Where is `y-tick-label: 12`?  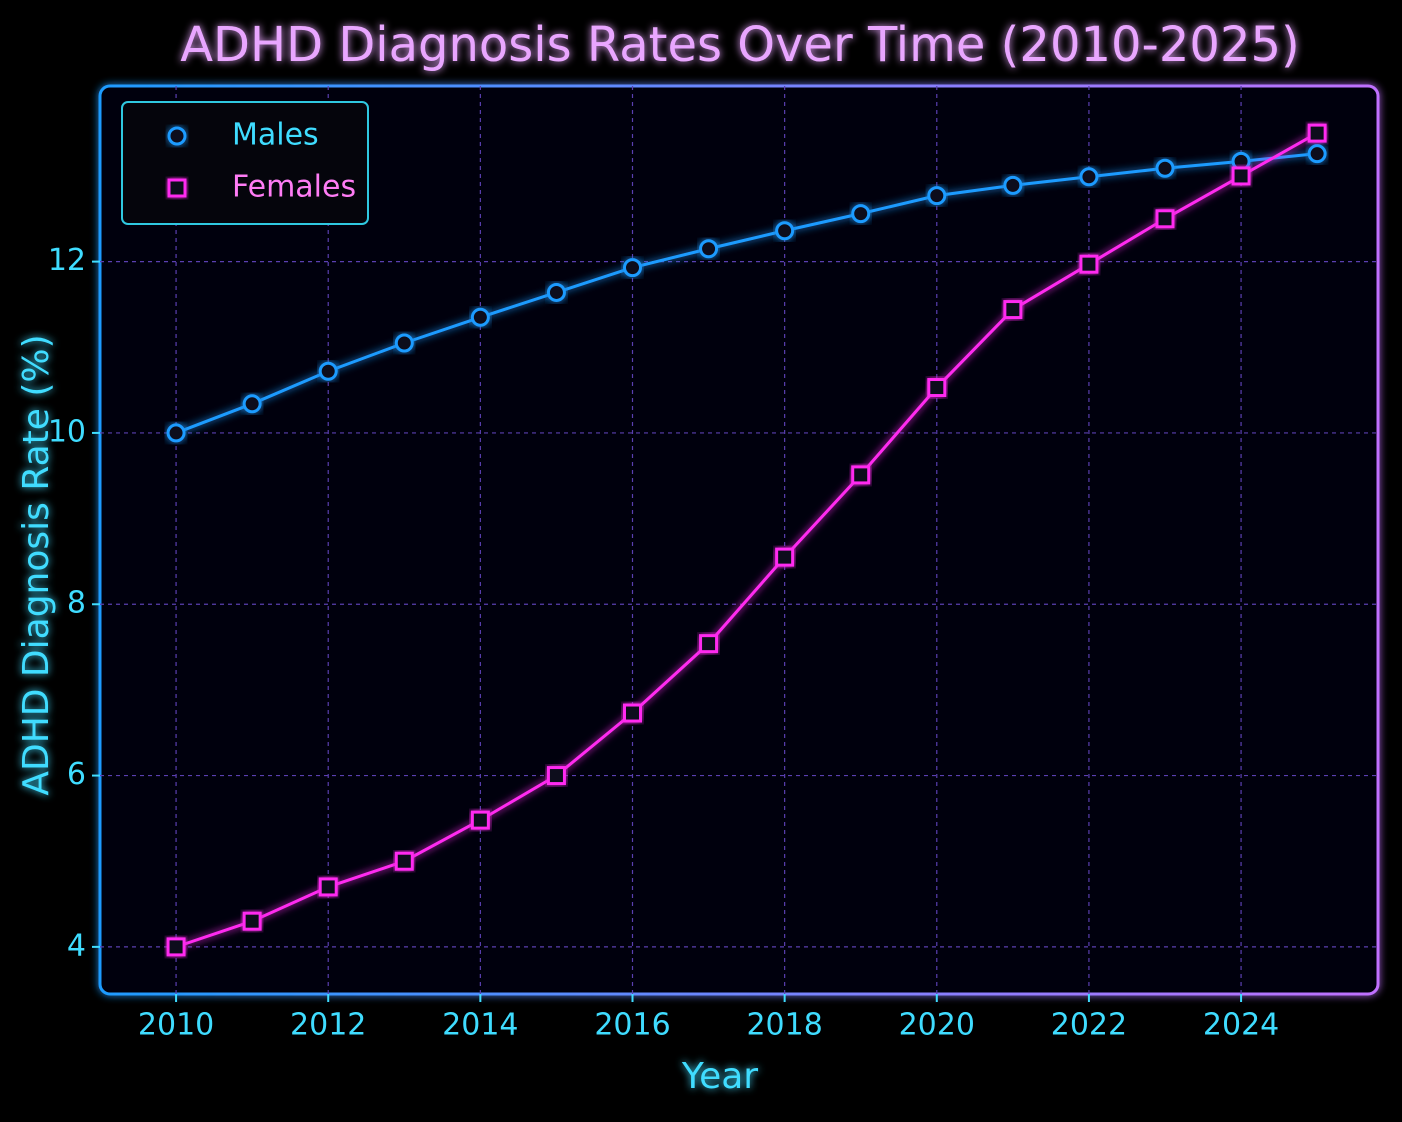 y-tick-label: 12 is located at coordinates (67, 260).